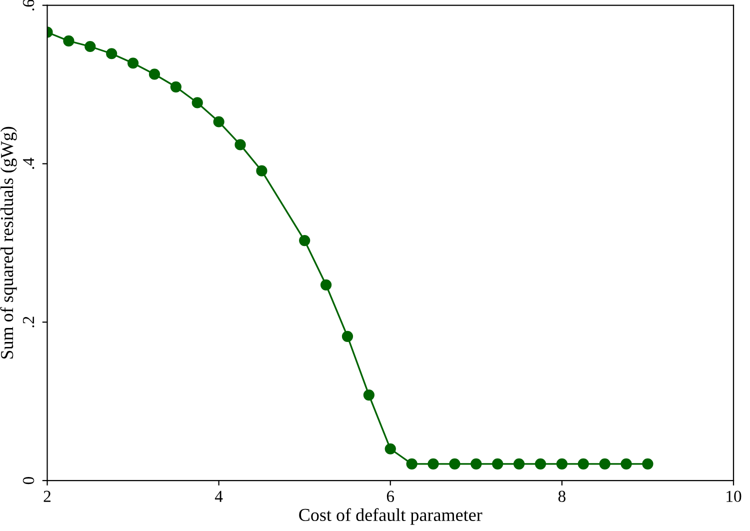 This screenshot has height=531, width=750. I want to click on x-tick-label: 2, so click(47, 496).